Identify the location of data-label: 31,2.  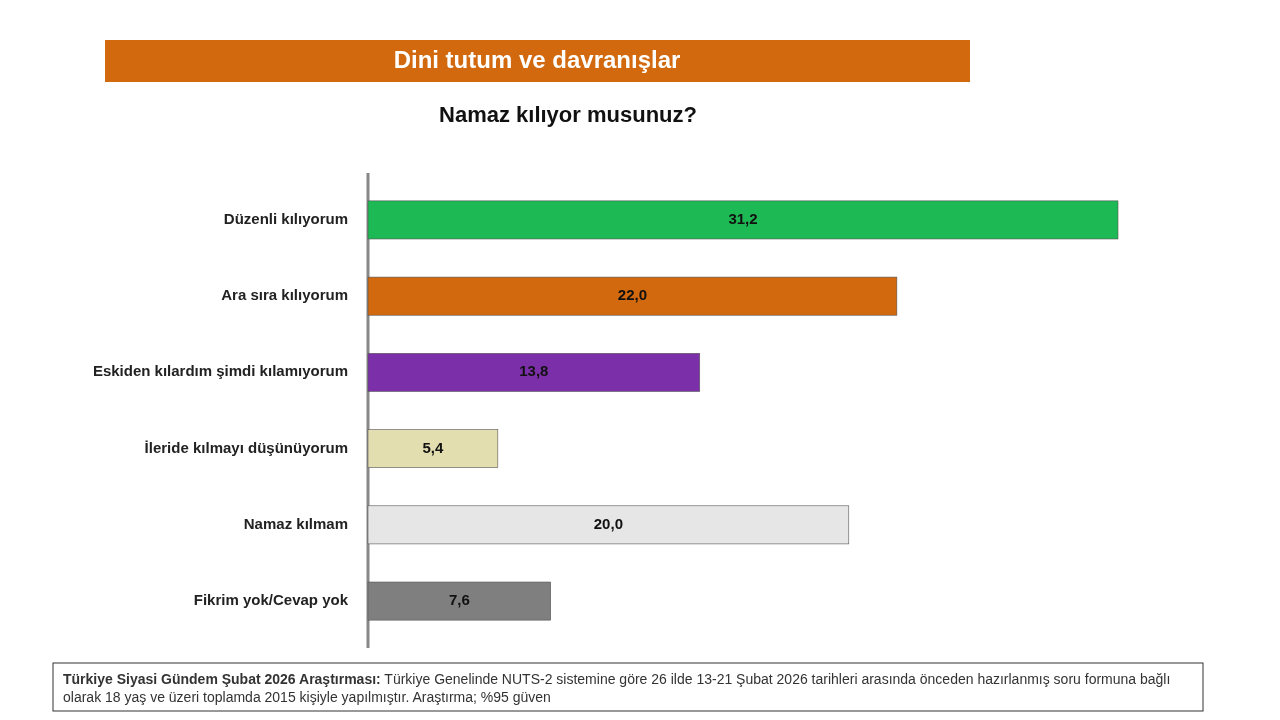
(743, 218).